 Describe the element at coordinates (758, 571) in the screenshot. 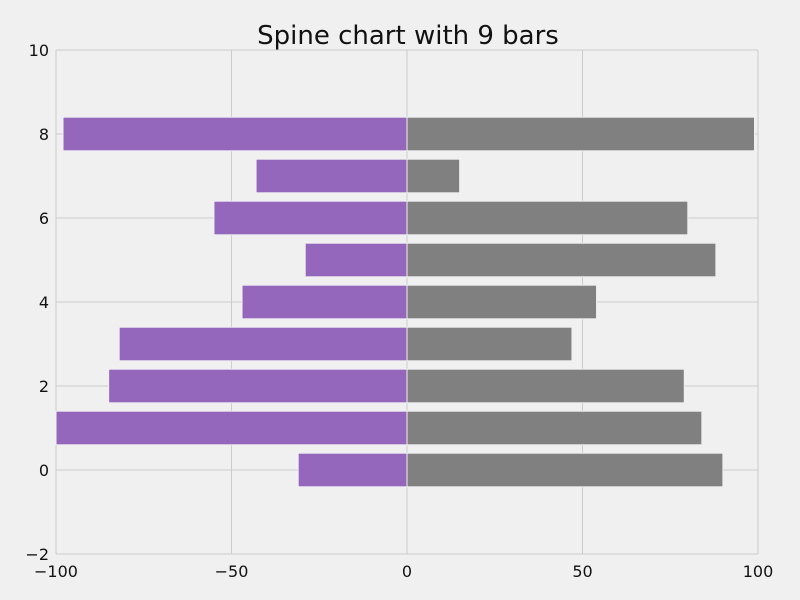

I see `x-tick-label-4: 100` at that location.